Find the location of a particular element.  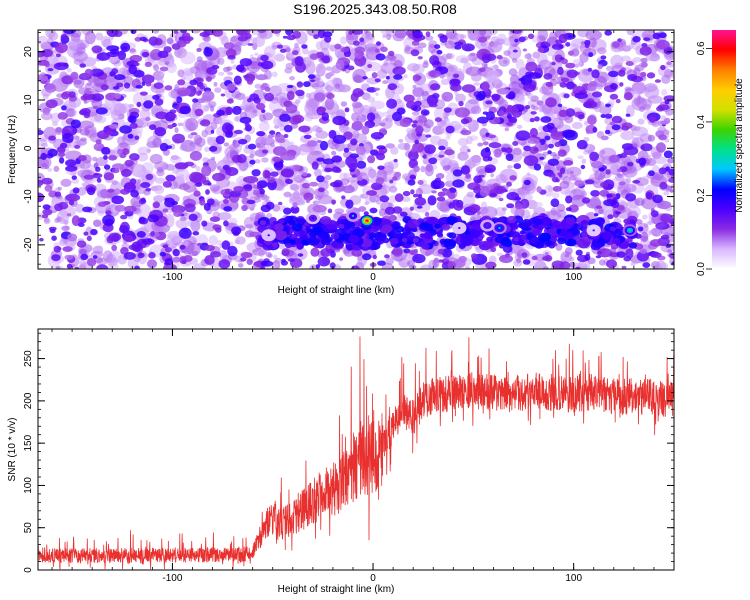

signal-peak is located at coordinates (353, 215).